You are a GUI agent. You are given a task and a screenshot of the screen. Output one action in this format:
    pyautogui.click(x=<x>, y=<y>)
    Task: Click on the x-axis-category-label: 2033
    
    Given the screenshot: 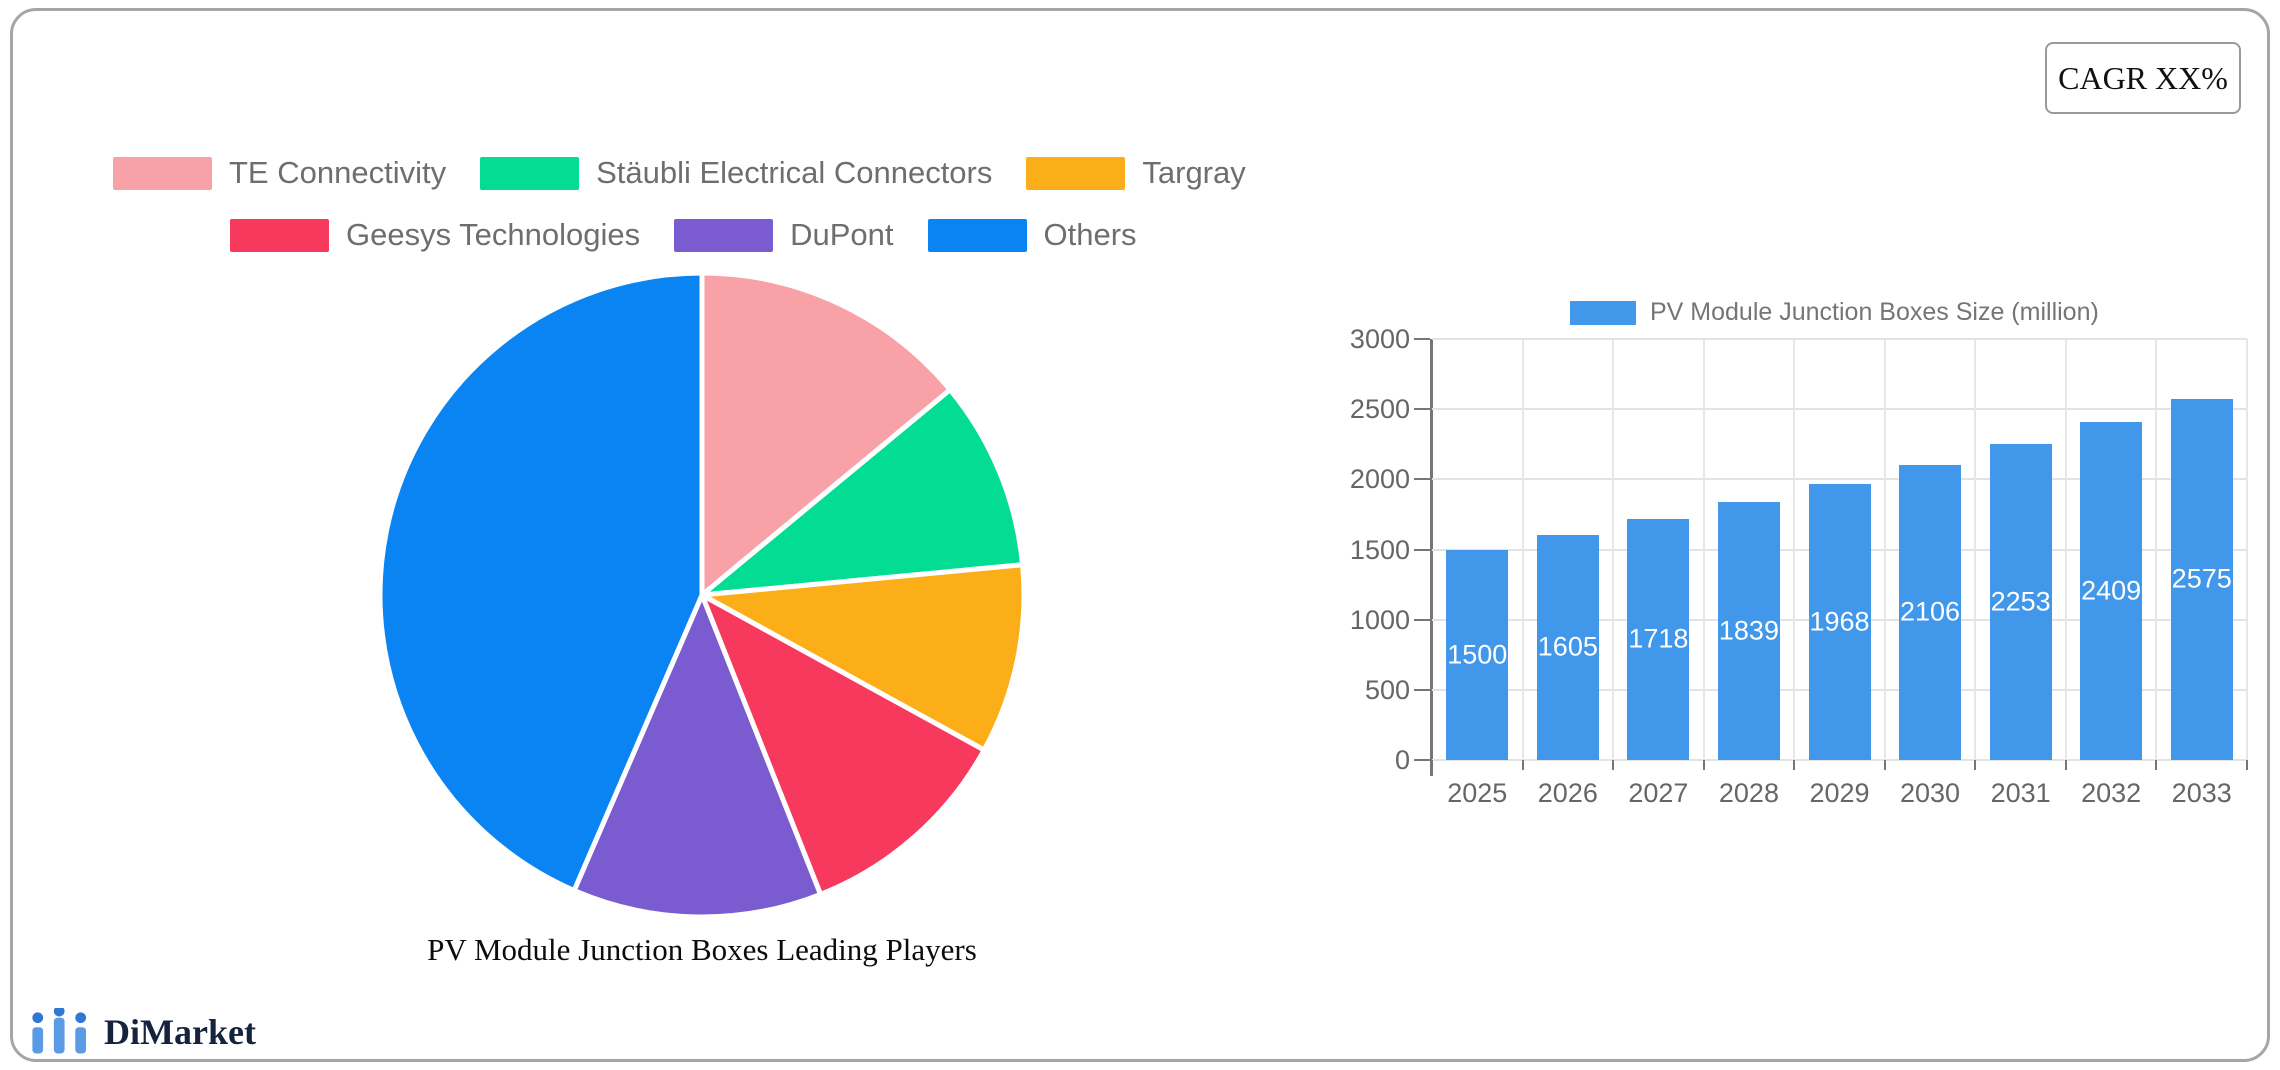 What is the action you would take?
    pyautogui.click(x=2201, y=793)
    